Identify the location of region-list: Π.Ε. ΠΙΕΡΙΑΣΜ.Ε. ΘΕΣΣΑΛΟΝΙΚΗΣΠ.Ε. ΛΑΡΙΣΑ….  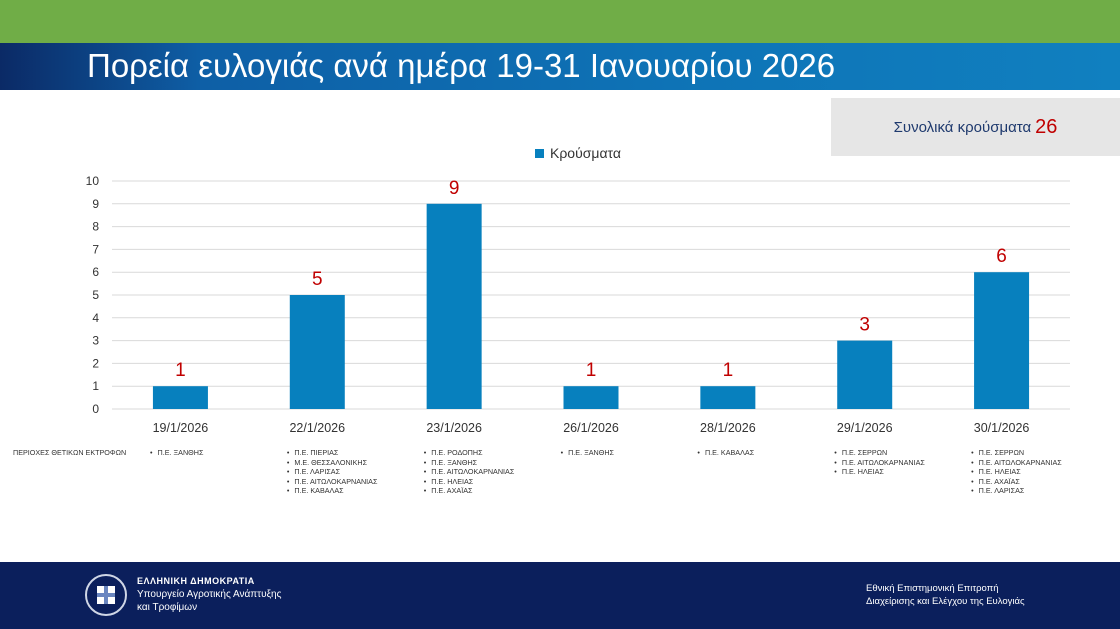
(332, 472).